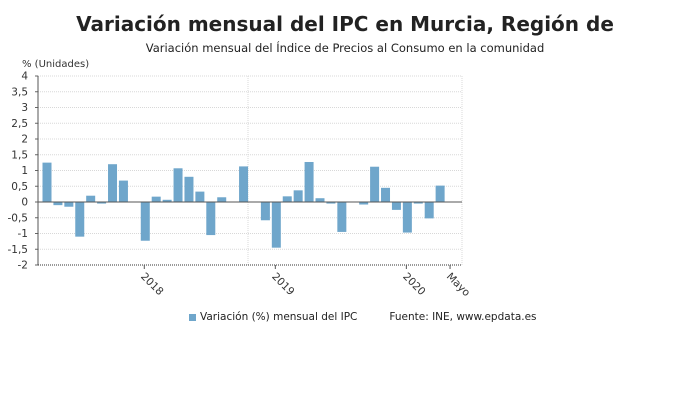 The width and height of the screenshot is (690, 406). What do you see at coordinates (24, 108) in the screenshot?
I see `y-tick-label: 3` at bounding box center [24, 108].